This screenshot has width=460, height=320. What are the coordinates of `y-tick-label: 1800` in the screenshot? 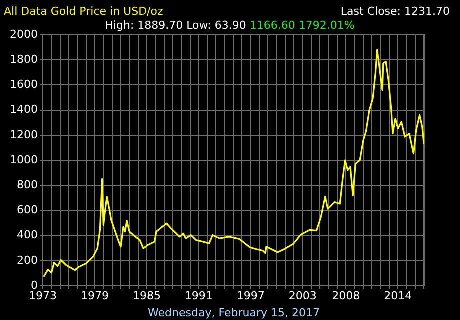 It's located at (24, 59).